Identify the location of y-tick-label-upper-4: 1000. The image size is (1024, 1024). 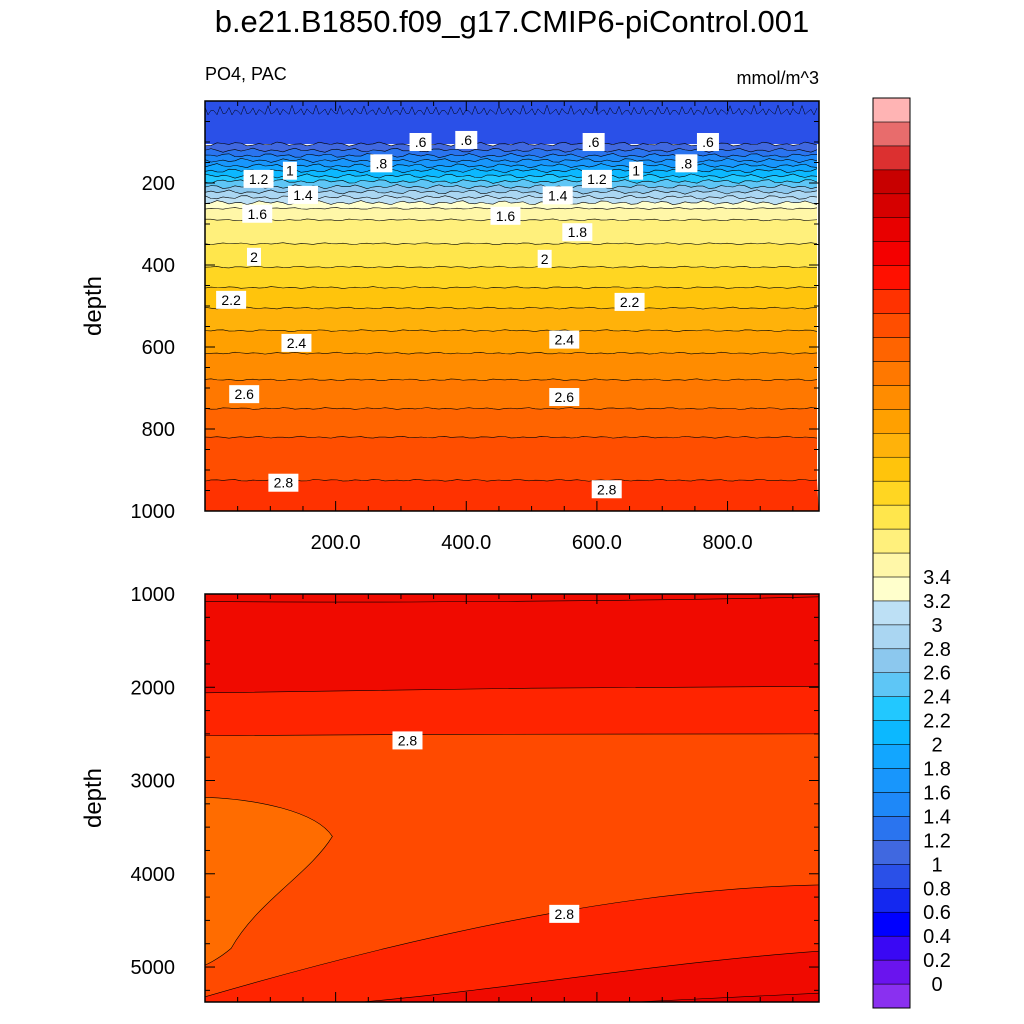
(153, 512).